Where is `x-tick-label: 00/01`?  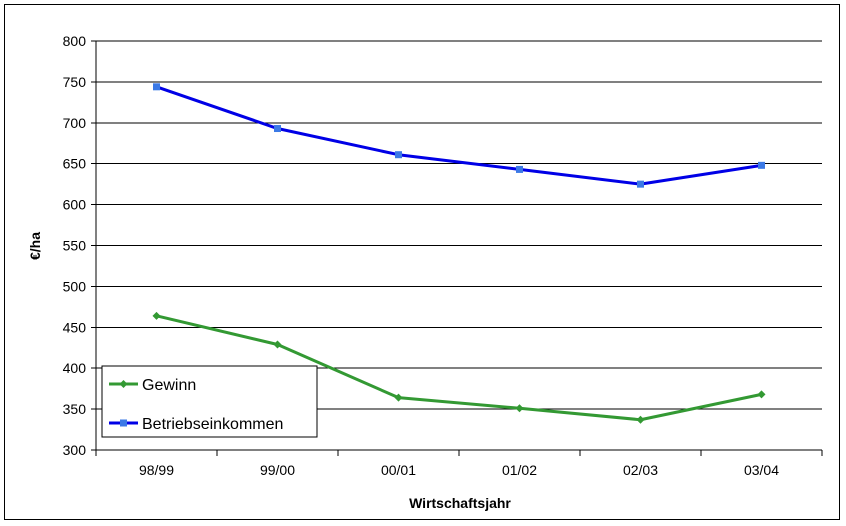 x-tick-label: 00/01 is located at coordinates (398, 470).